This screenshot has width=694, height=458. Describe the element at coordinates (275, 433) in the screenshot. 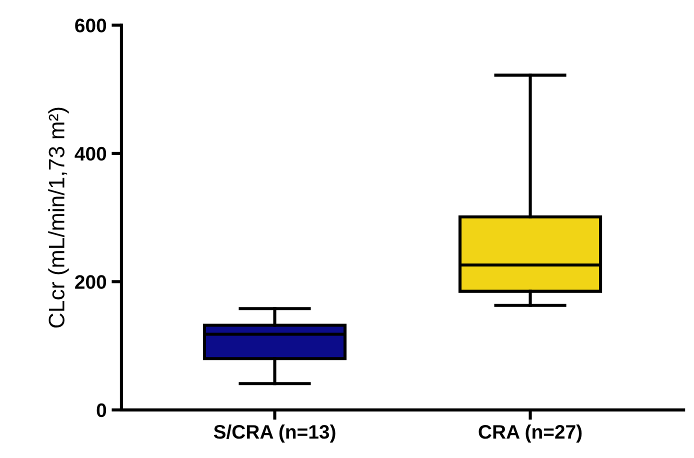

I see `x-tick-label: S/CRA (n=13)` at that location.